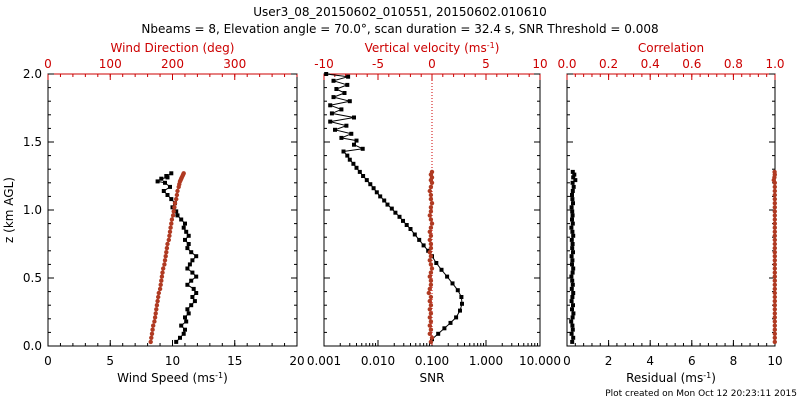 The image size is (800, 400). I want to click on bottom-tick-label: 0, so click(567, 361).